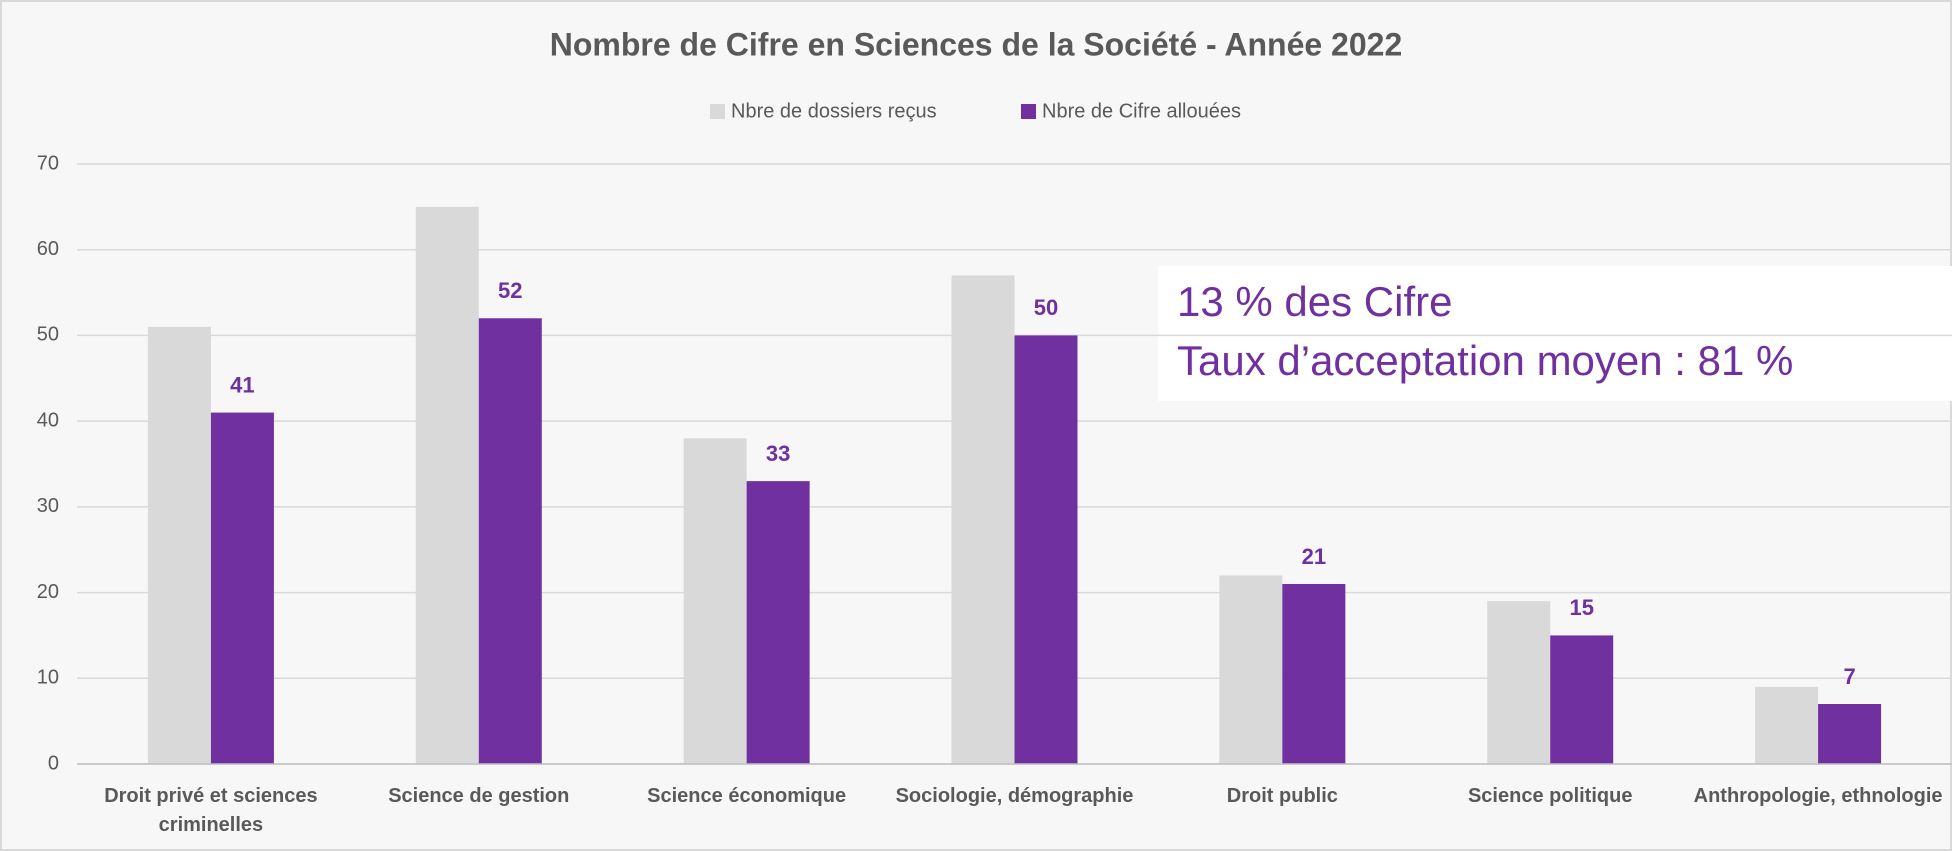 This screenshot has width=1952, height=851. I want to click on annotation: Taux d’acceptation moyen : 81 %, so click(1485, 360).